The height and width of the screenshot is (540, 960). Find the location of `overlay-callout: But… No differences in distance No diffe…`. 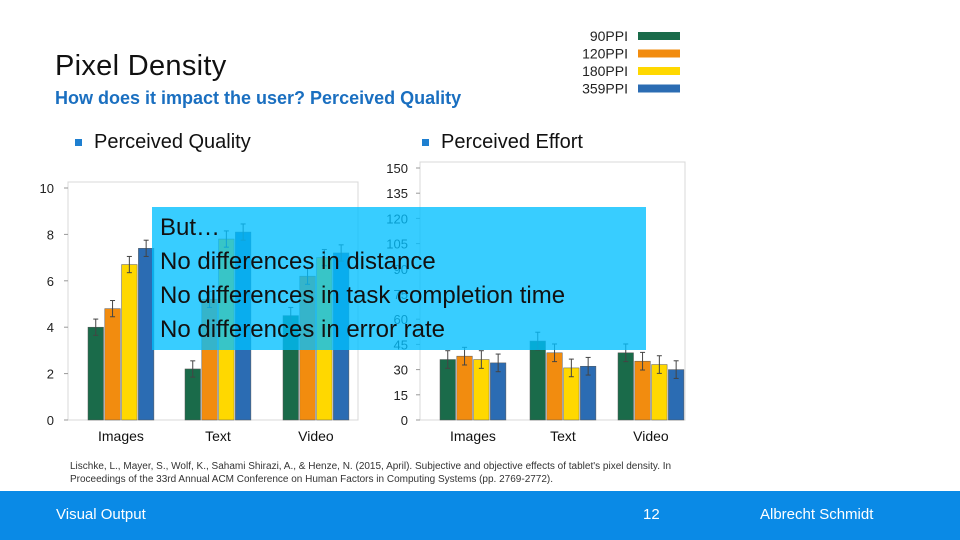

overlay-callout: But… No differences in distance No diffe… is located at coordinates (399, 278).